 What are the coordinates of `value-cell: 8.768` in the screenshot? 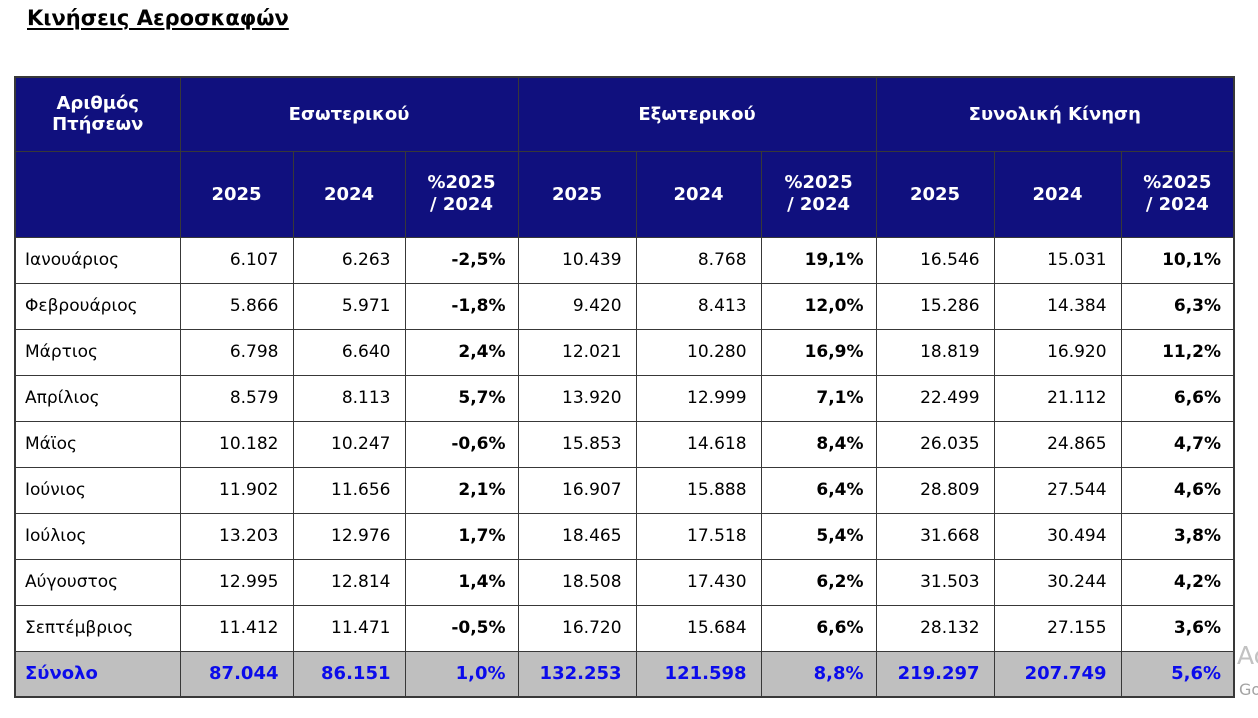 It's located at (698, 260).